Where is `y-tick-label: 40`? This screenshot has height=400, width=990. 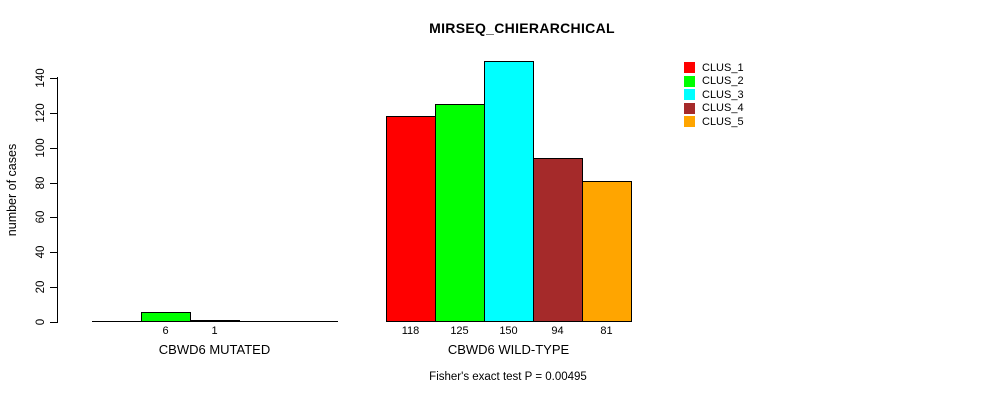 y-tick-label: 40 is located at coordinates (41, 252).